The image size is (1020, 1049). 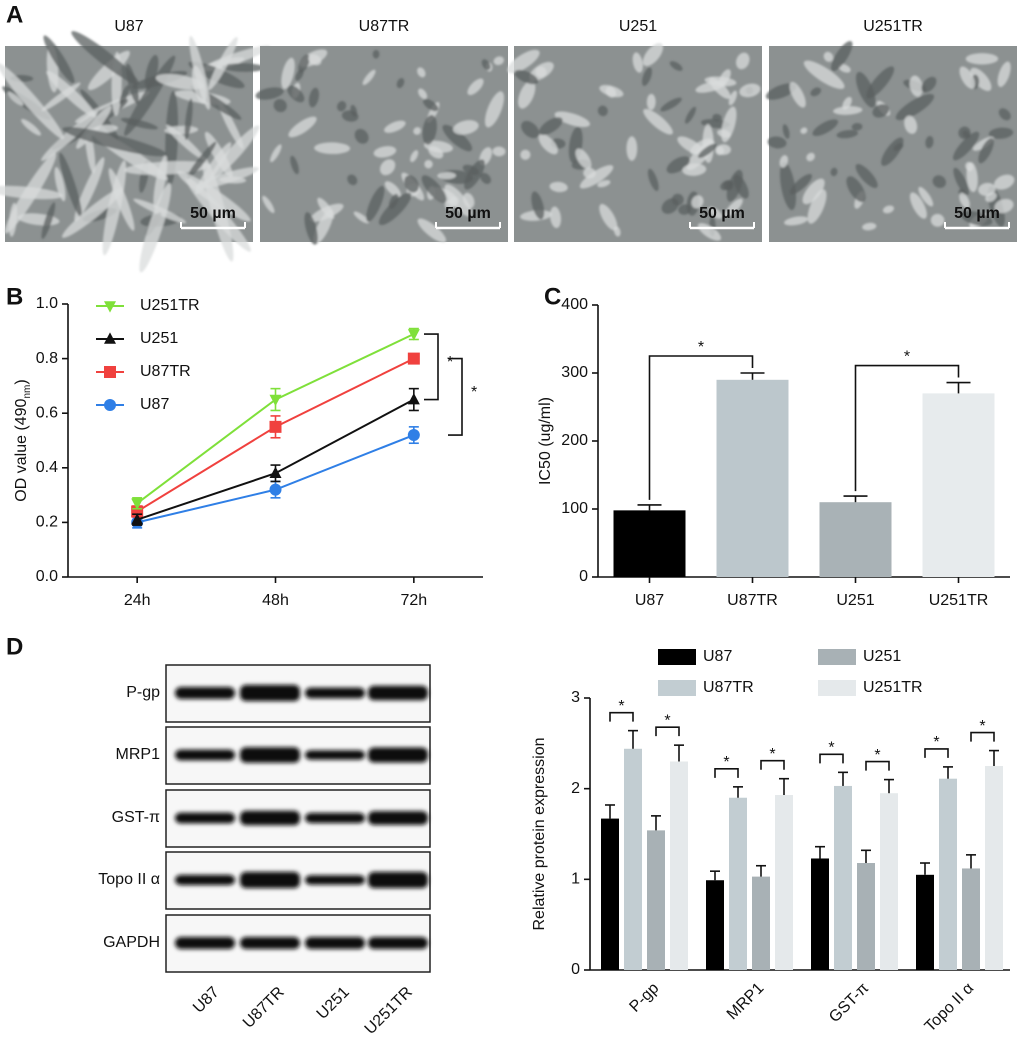 What do you see at coordinates (131, 942) in the screenshot?
I see `blot-row-label: GAPDH` at bounding box center [131, 942].